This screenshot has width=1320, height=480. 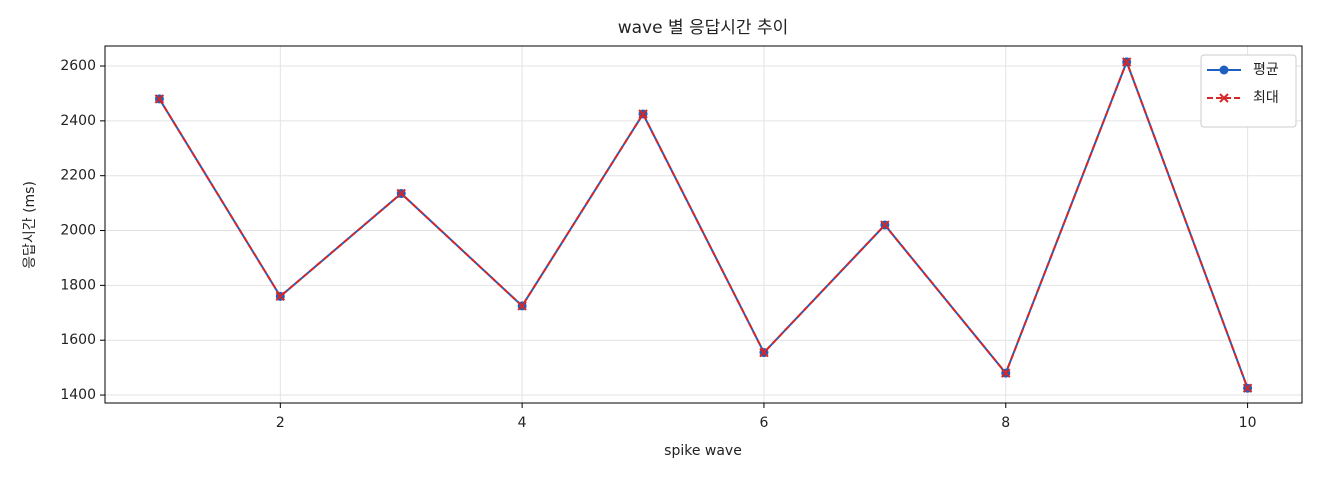 What do you see at coordinates (1005, 423) in the screenshot?
I see `x-tick-label: 8` at bounding box center [1005, 423].